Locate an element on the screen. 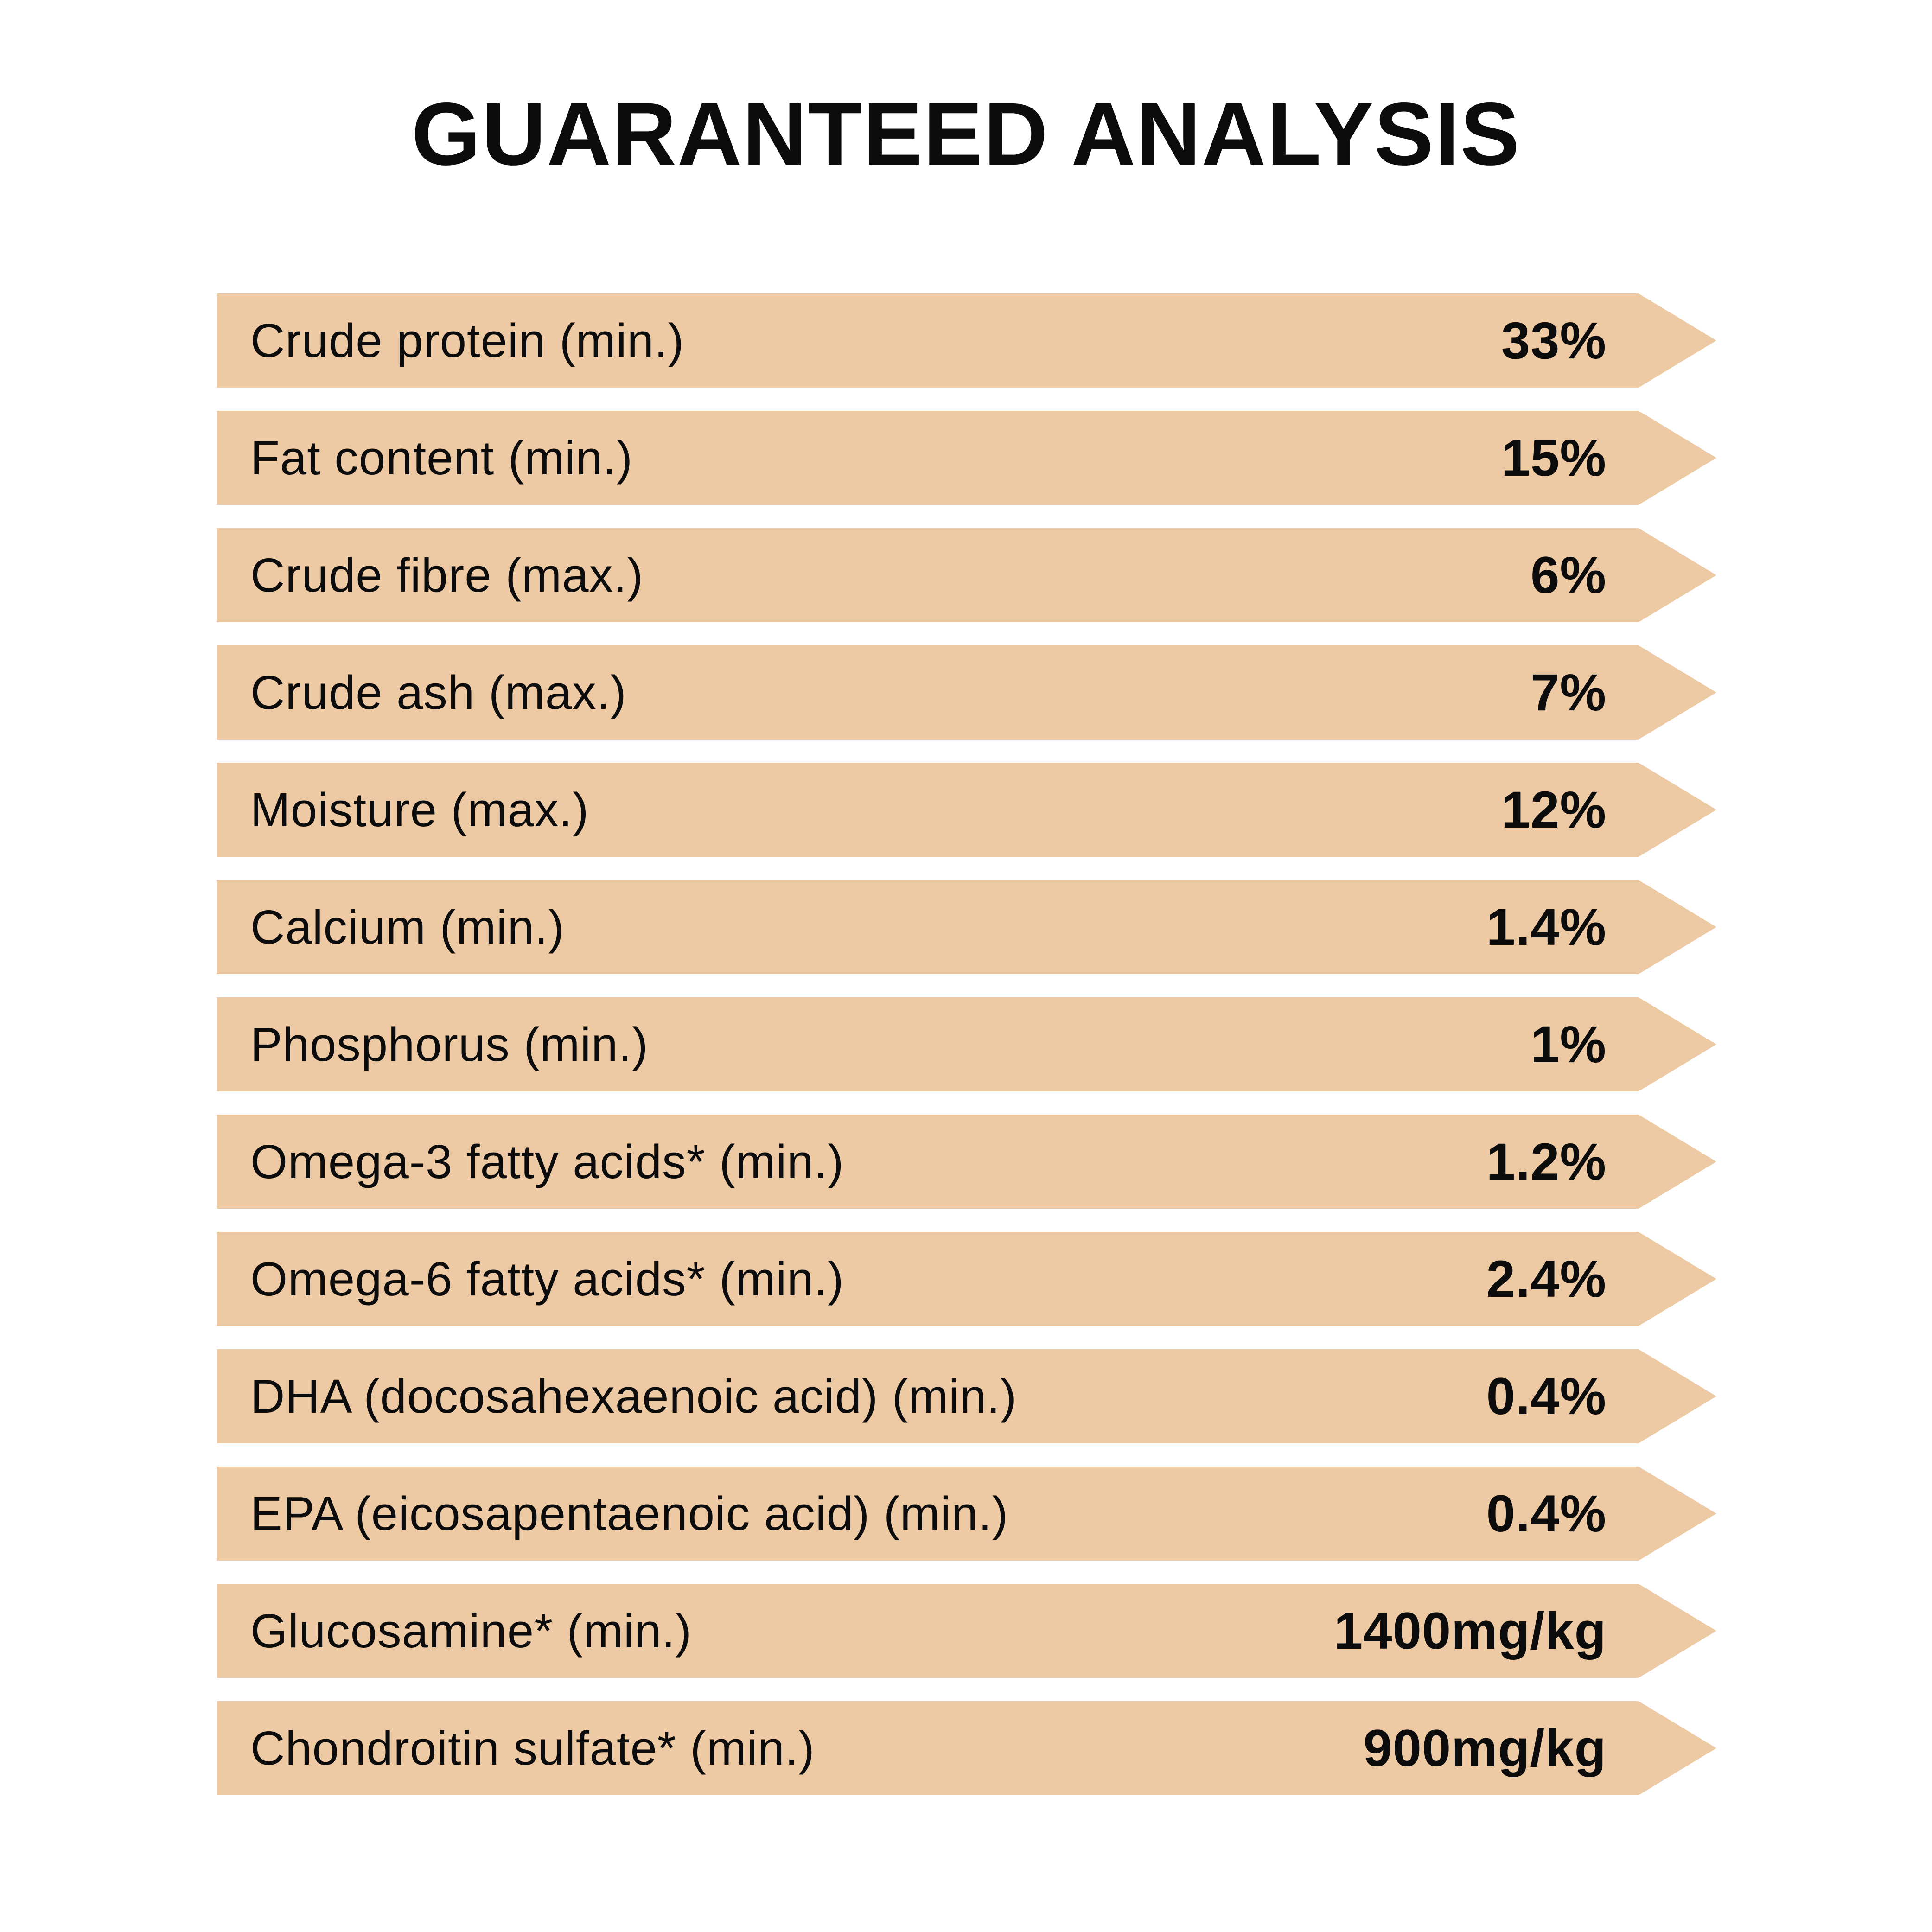 The height and width of the screenshot is (1932, 1932). analysis-row: Crude ash (max.) 7% is located at coordinates (966, 692).